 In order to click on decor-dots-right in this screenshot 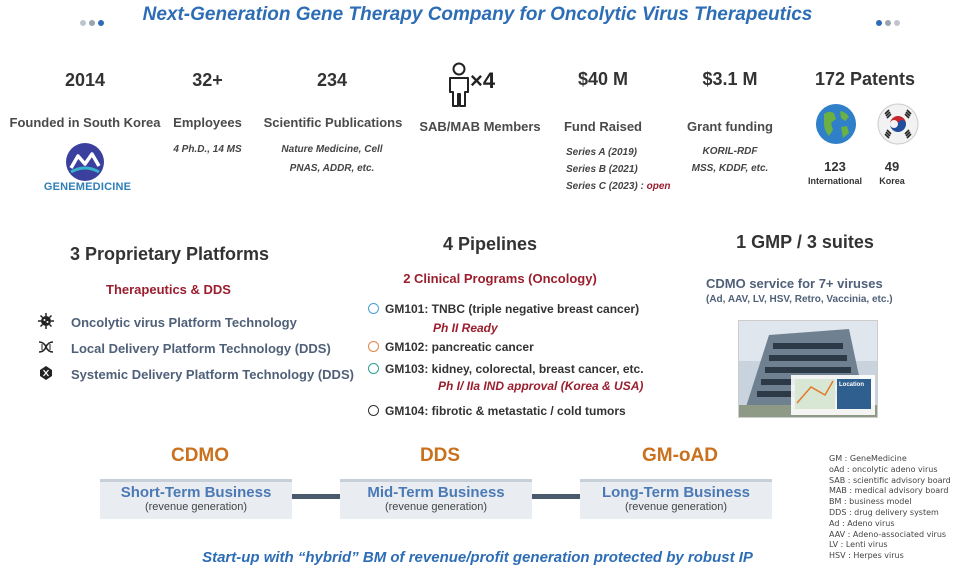, I will do `click(889, 22)`.